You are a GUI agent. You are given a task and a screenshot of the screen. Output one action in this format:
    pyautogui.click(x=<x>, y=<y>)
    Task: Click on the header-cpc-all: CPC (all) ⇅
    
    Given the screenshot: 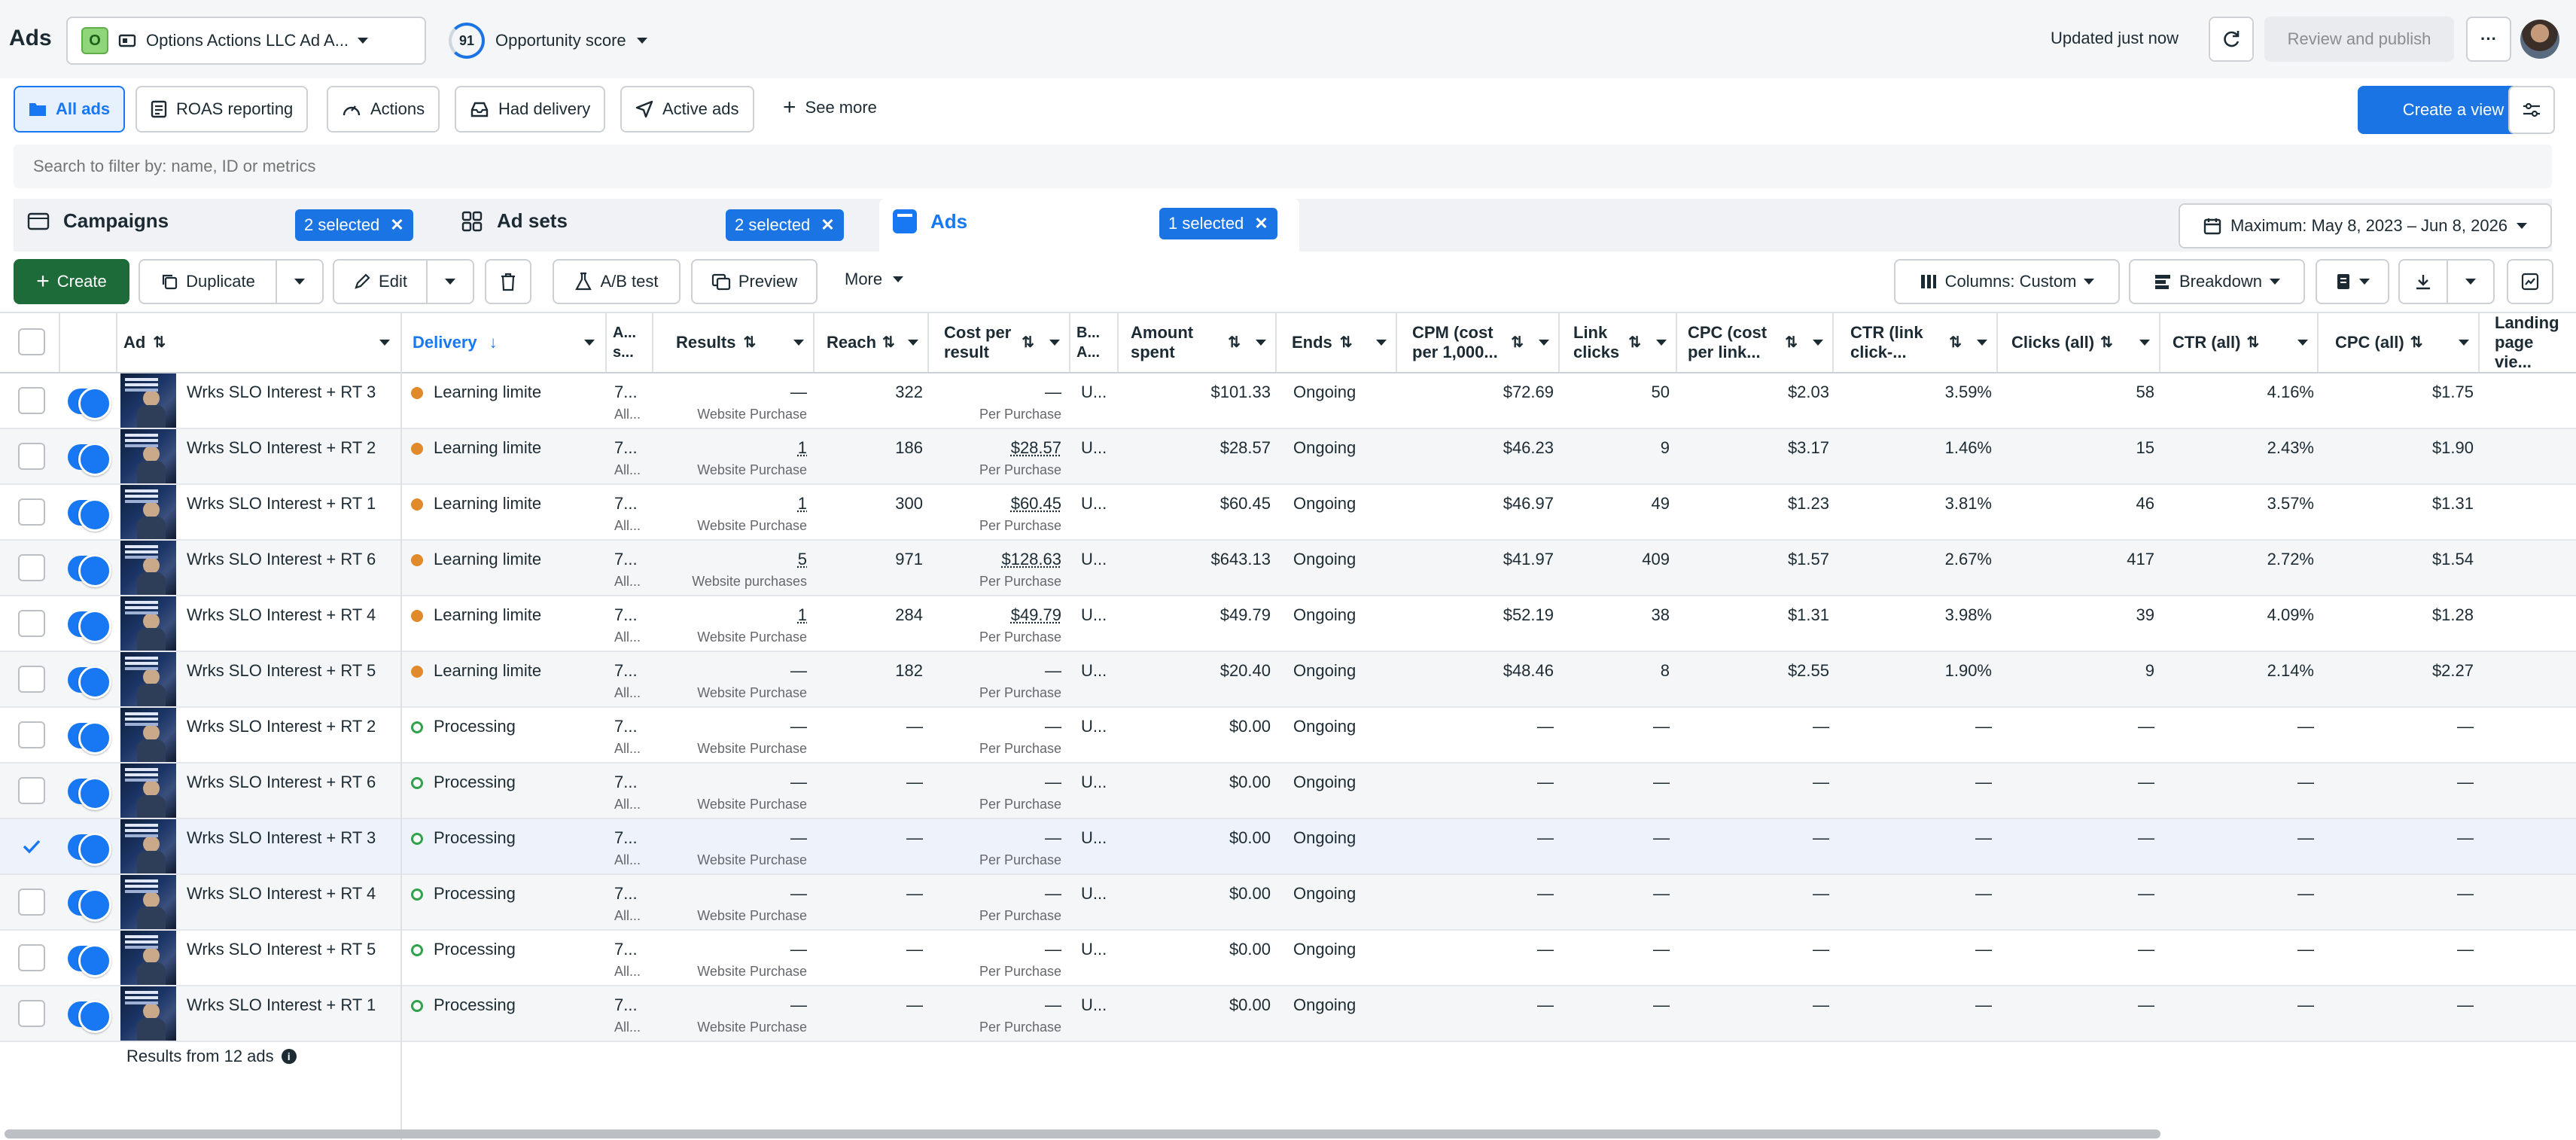 What is the action you would take?
    pyautogui.click(x=2399, y=342)
    